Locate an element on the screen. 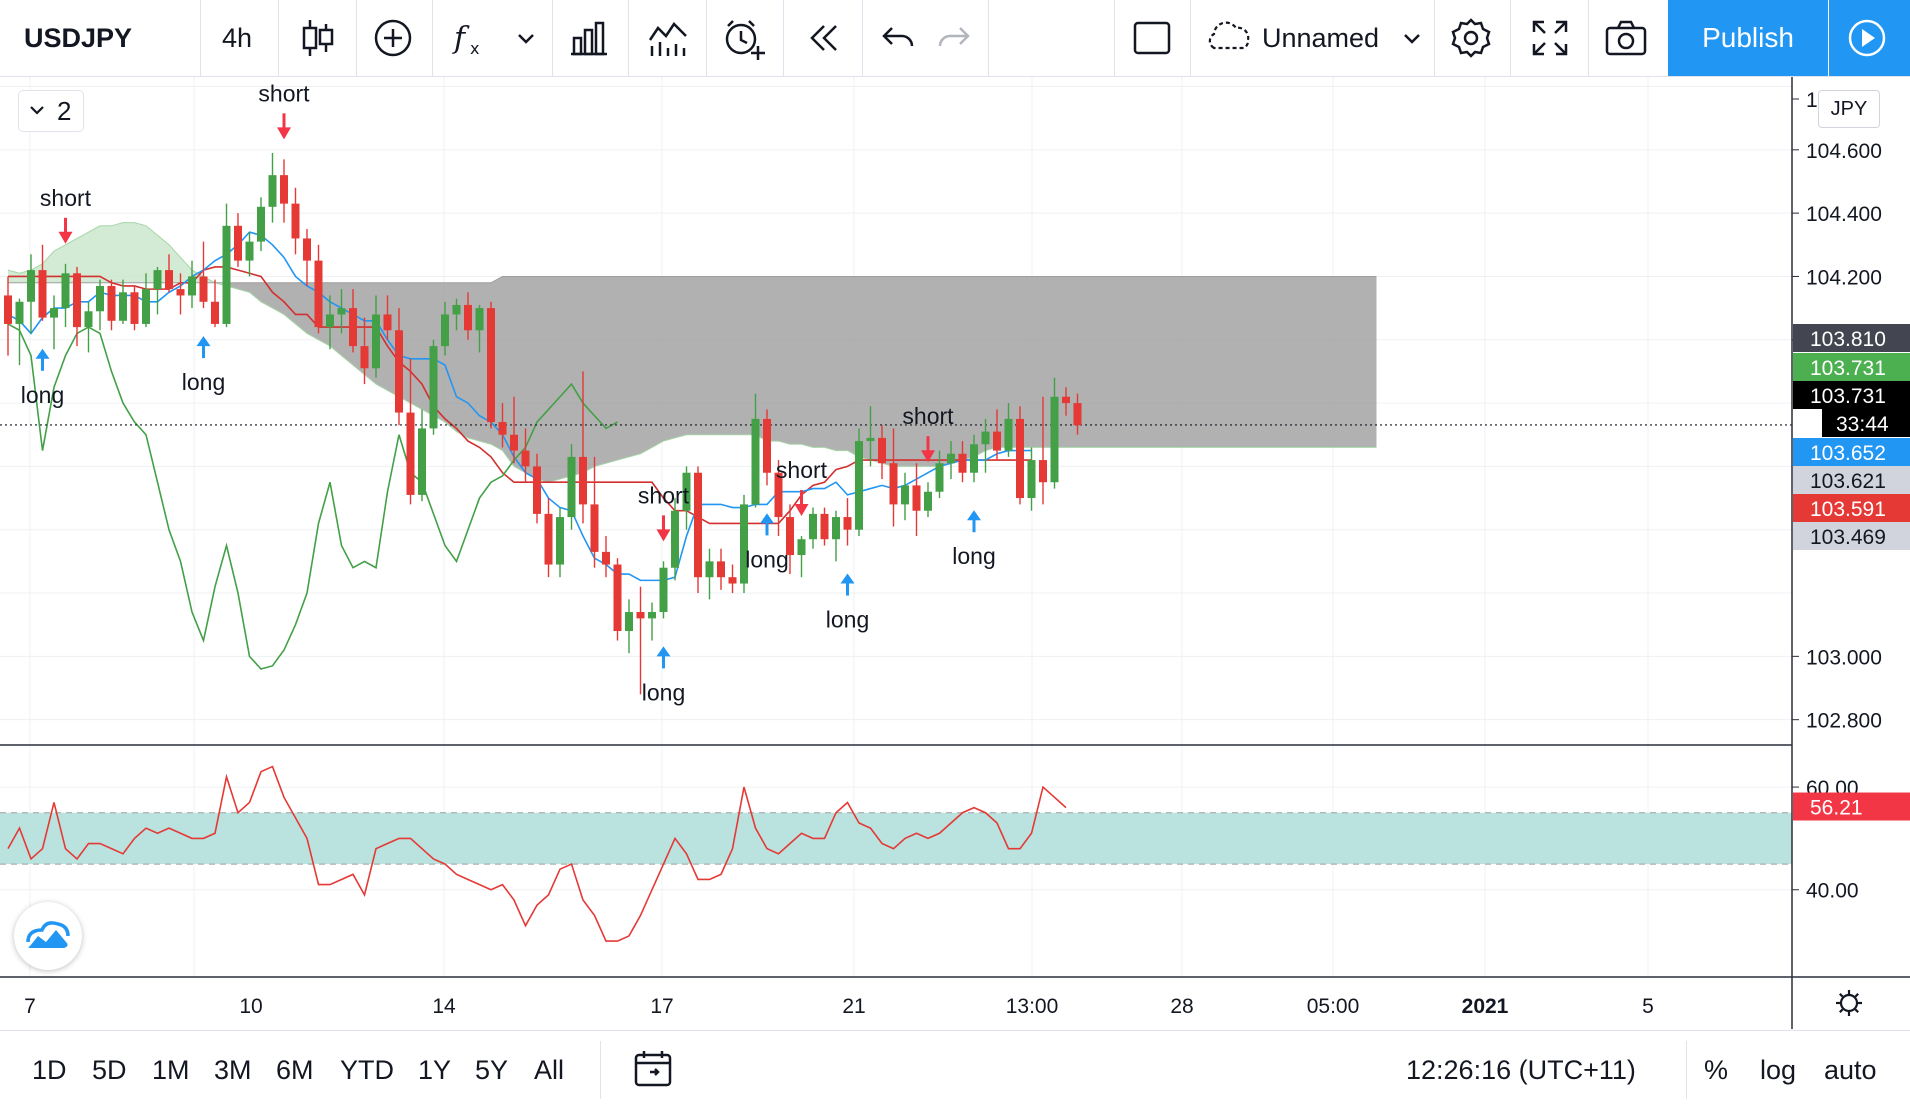 This screenshot has height=1111, width=1910. play-icon is located at coordinates (1867, 38).